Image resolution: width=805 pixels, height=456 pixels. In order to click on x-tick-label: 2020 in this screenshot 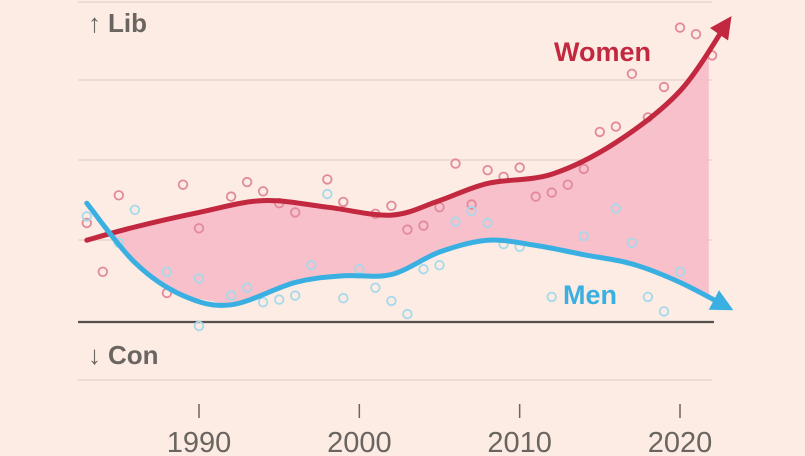, I will do `click(680, 441)`.